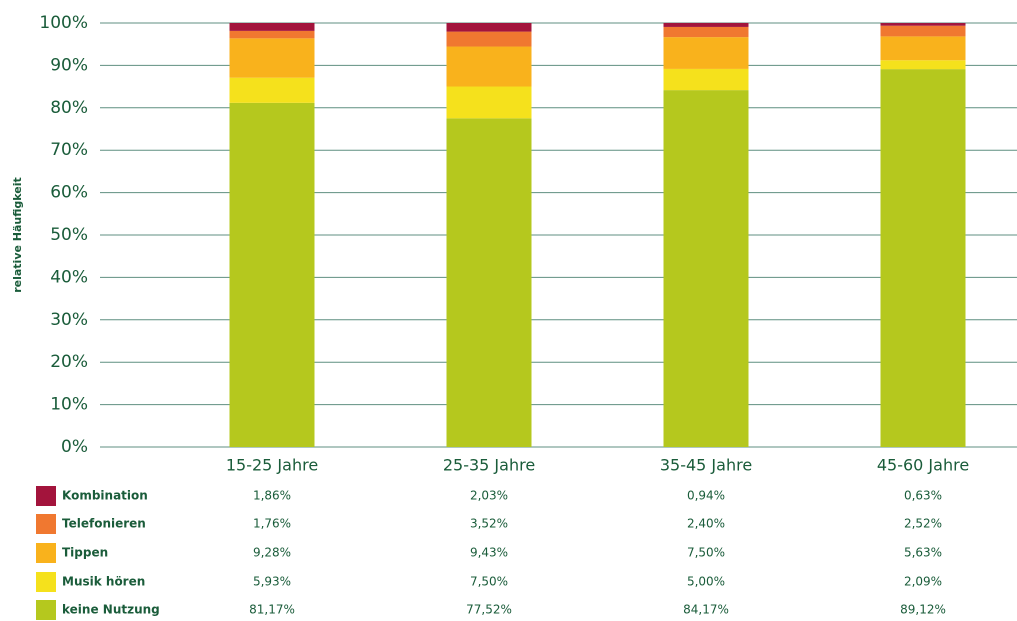 Image resolution: width=1017 pixels, height=621 pixels. What do you see at coordinates (103, 582) in the screenshot?
I see `legend-label: Musik hören` at bounding box center [103, 582].